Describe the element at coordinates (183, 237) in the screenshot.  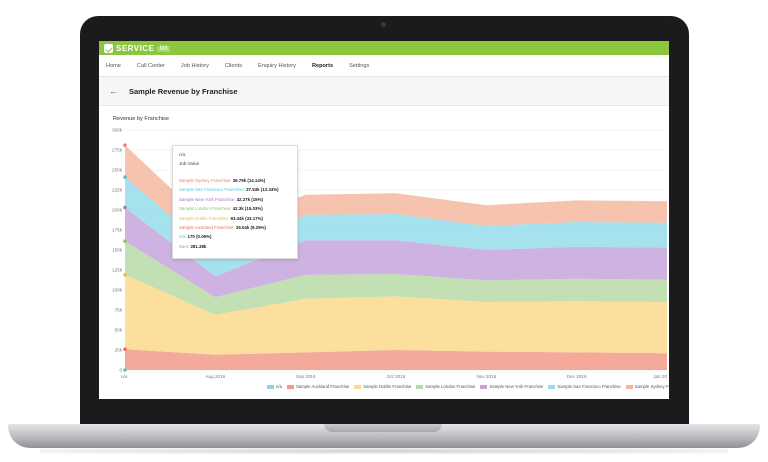
I see `tooltip-row-label: n/a:` at that location.